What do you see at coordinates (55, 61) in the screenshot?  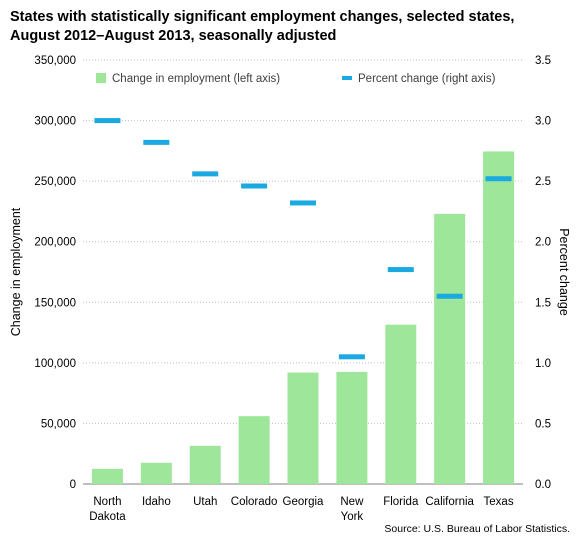 I see `y-tick-label: 350,000` at bounding box center [55, 61].